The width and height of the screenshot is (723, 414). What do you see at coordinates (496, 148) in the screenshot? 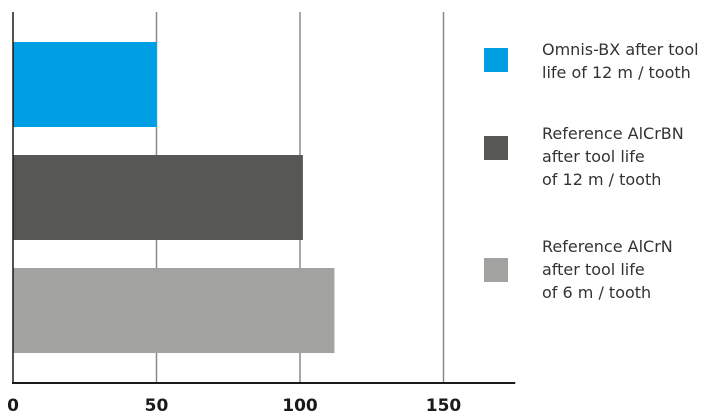
I see `legend-swatch-reference-alcrbn` at bounding box center [496, 148].